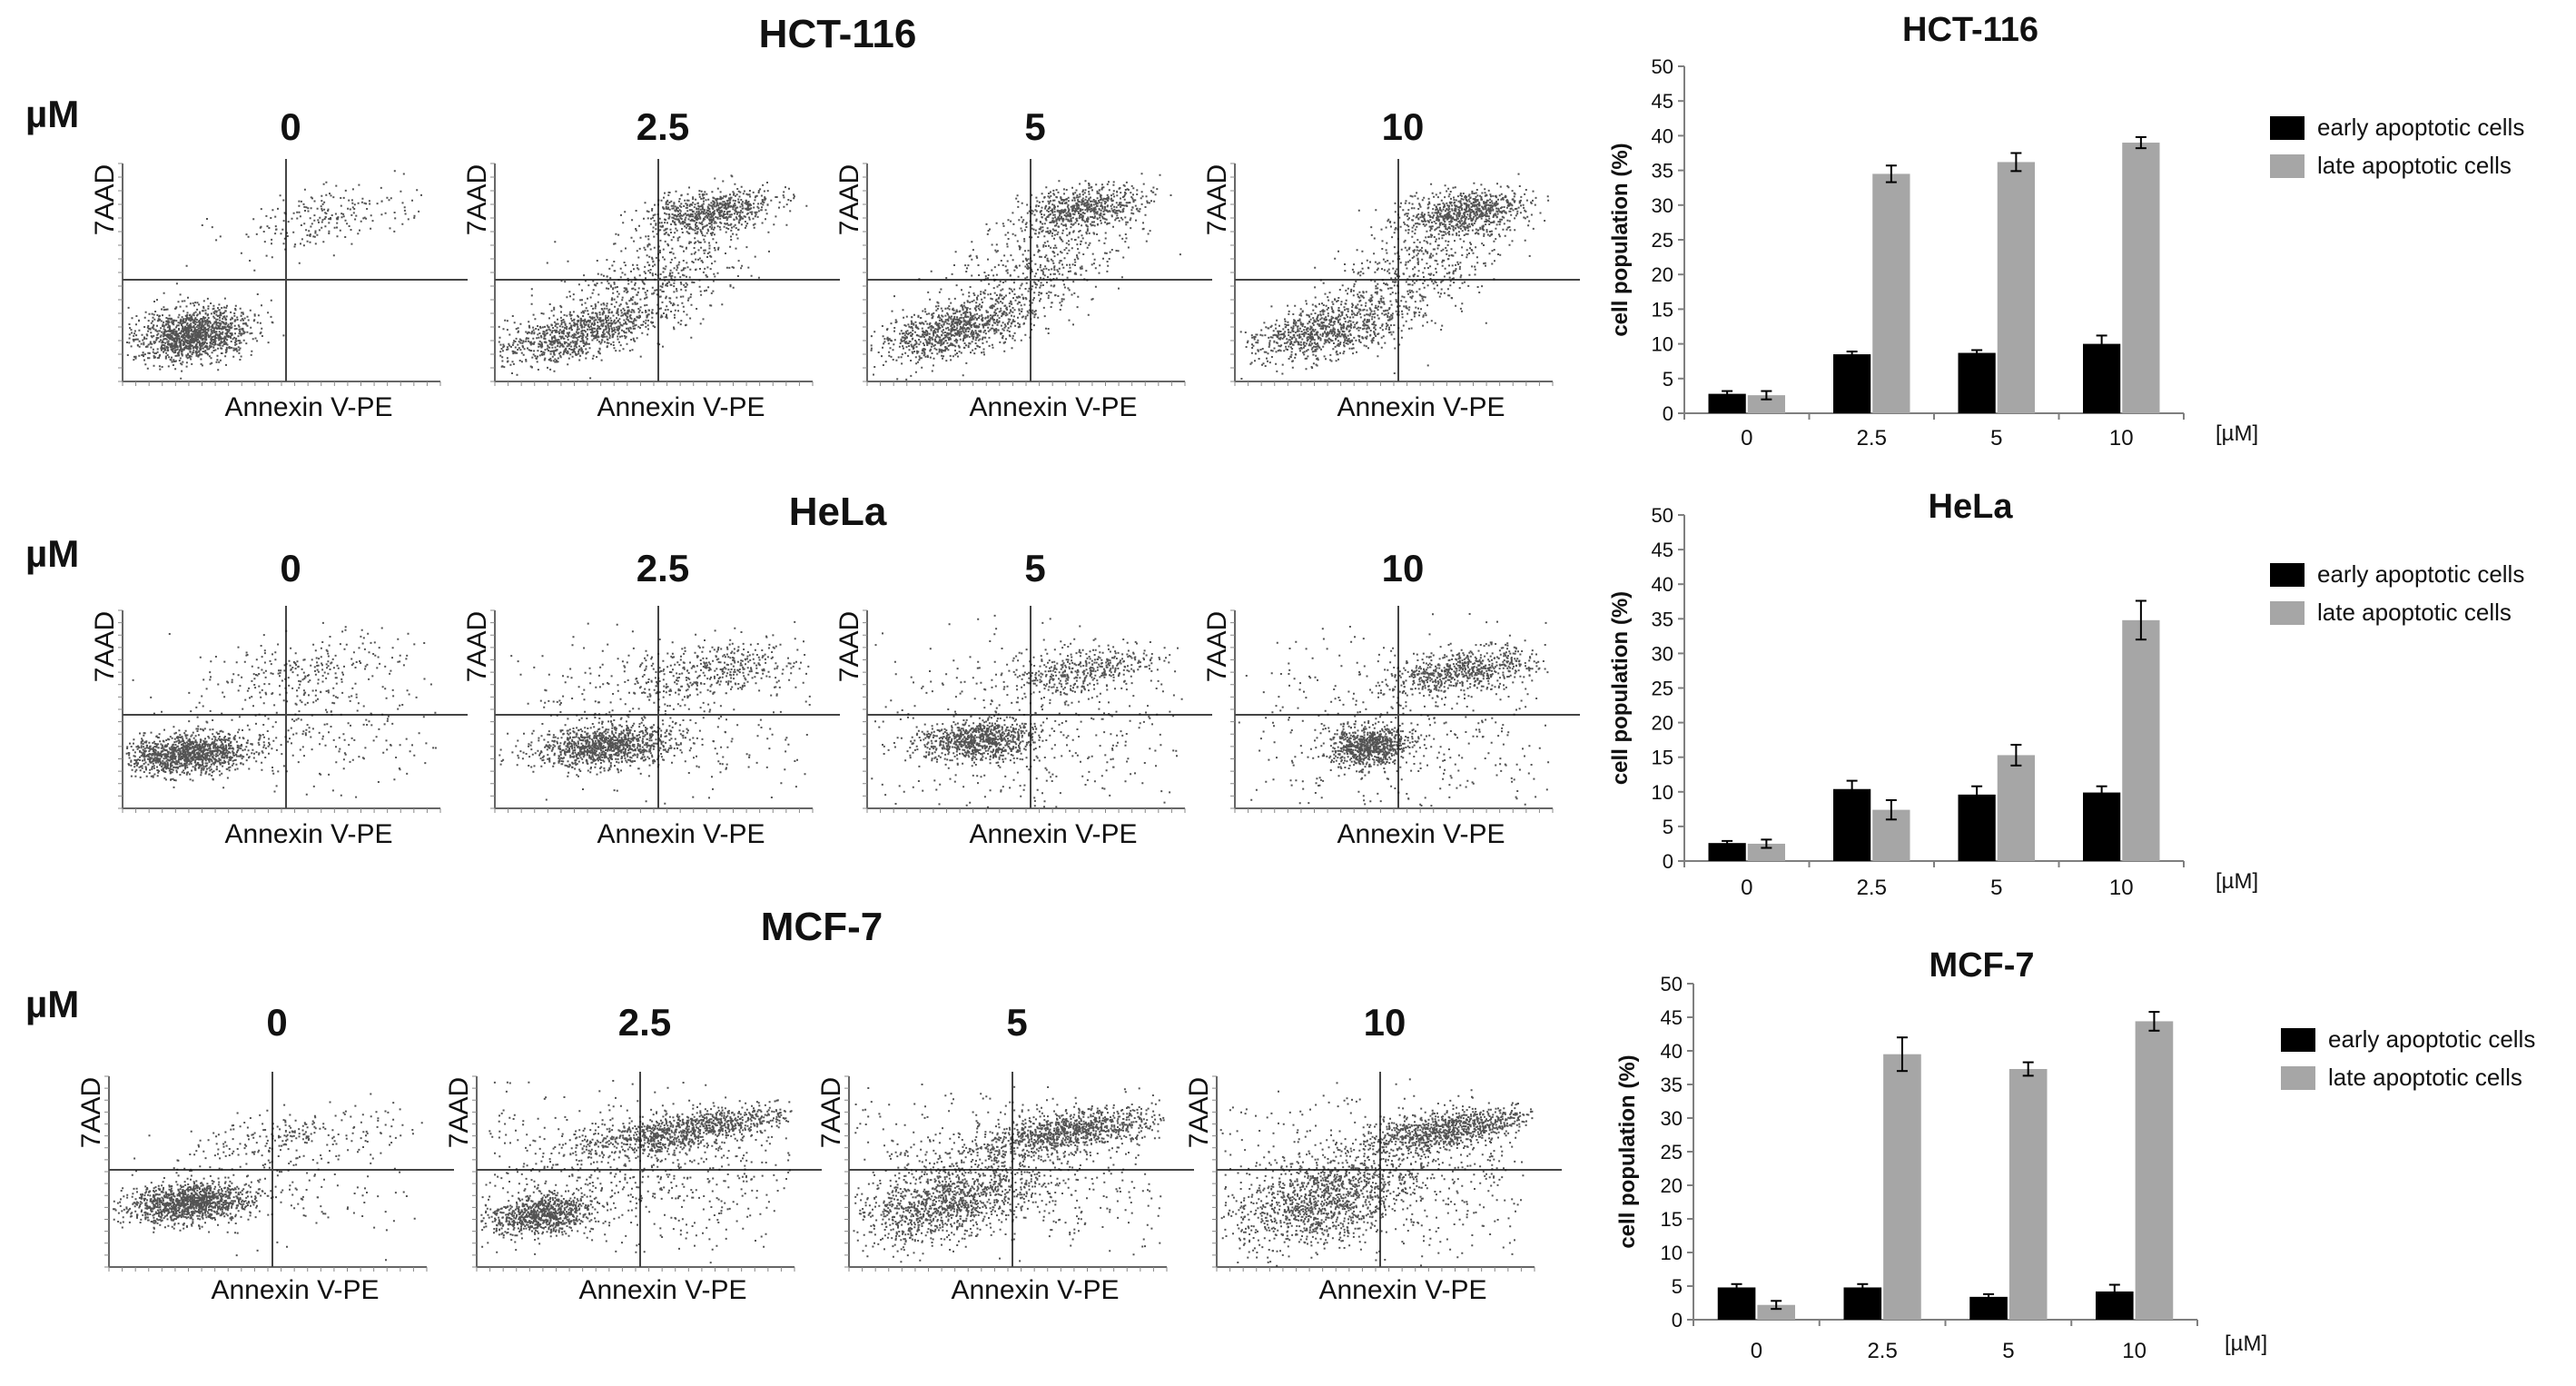 The height and width of the screenshot is (1386, 2576). I want to click on bar-chart-title: HCT-116, so click(1970, 30).